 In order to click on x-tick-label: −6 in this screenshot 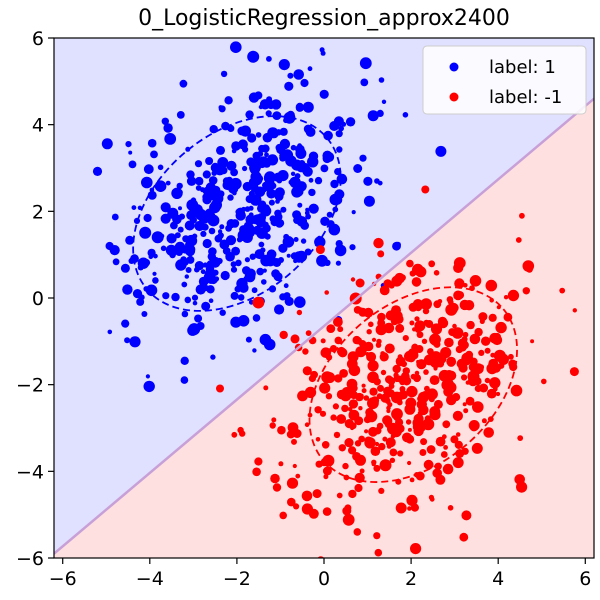, I will do `click(63, 579)`.